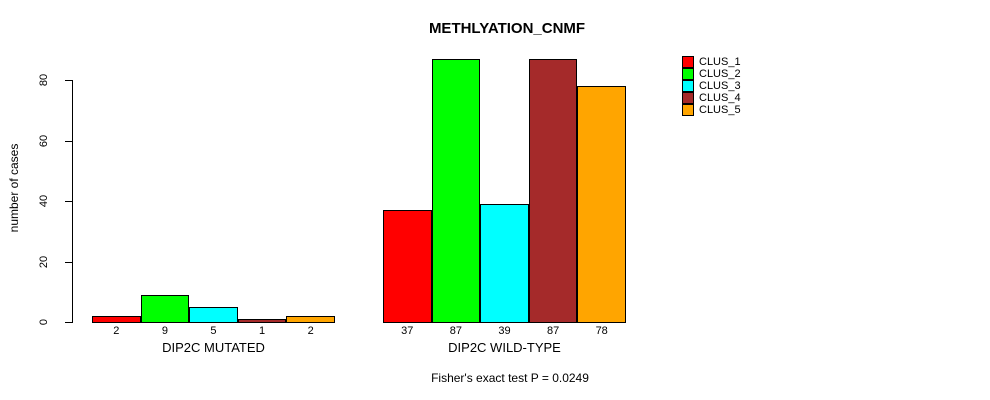 The width and height of the screenshot is (990, 400). Describe the element at coordinates (407, 266) in the screenshot. I see `bar-clus_1-wildtype` at that location.